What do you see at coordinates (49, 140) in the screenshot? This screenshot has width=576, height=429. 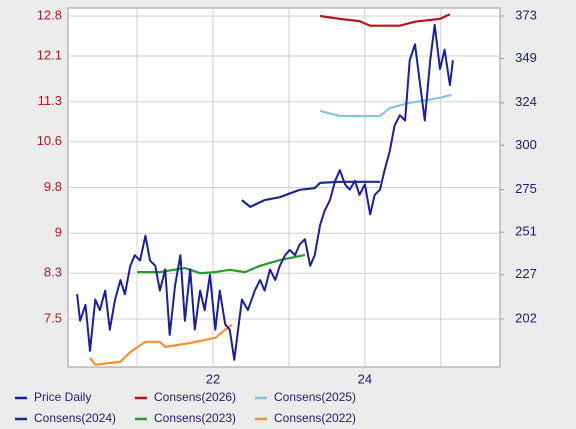 I see `y-tick-label: 10.6` at bounding box center [49, 140].